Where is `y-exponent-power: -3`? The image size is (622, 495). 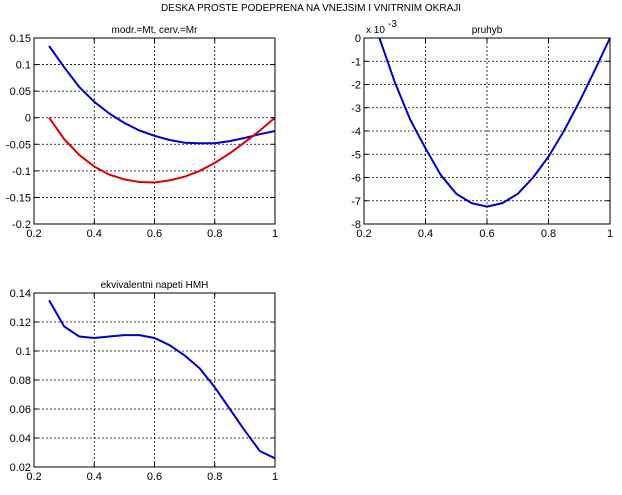 y-exponent-power: -3 is located at coordinates (392, 24).